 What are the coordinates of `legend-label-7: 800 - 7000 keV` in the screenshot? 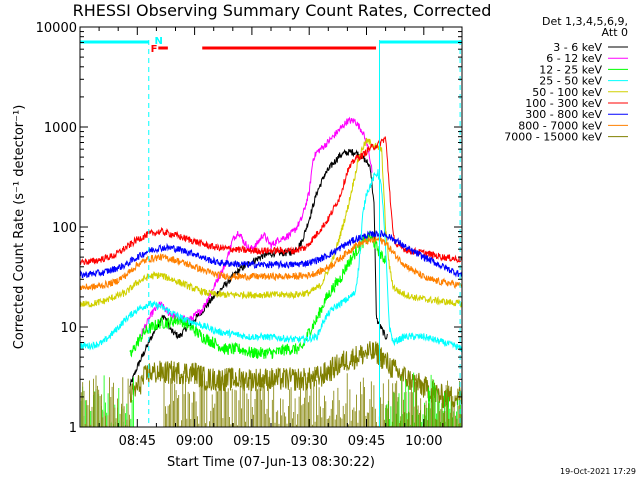 It's located at (560, 125).